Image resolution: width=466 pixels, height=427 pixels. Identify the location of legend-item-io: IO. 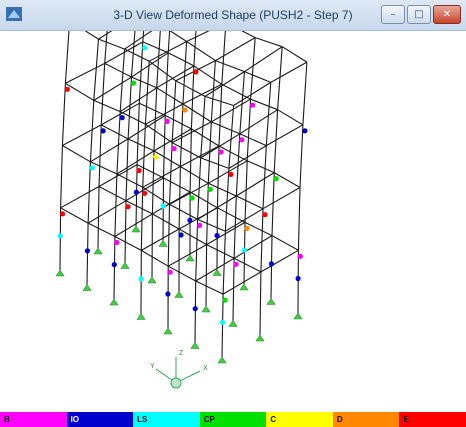
(100, 419).